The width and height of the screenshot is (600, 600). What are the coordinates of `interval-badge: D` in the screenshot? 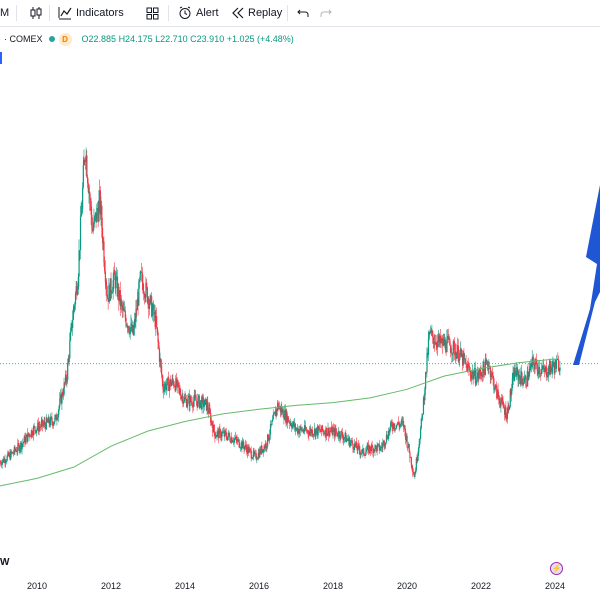 It's located at (65, 39).